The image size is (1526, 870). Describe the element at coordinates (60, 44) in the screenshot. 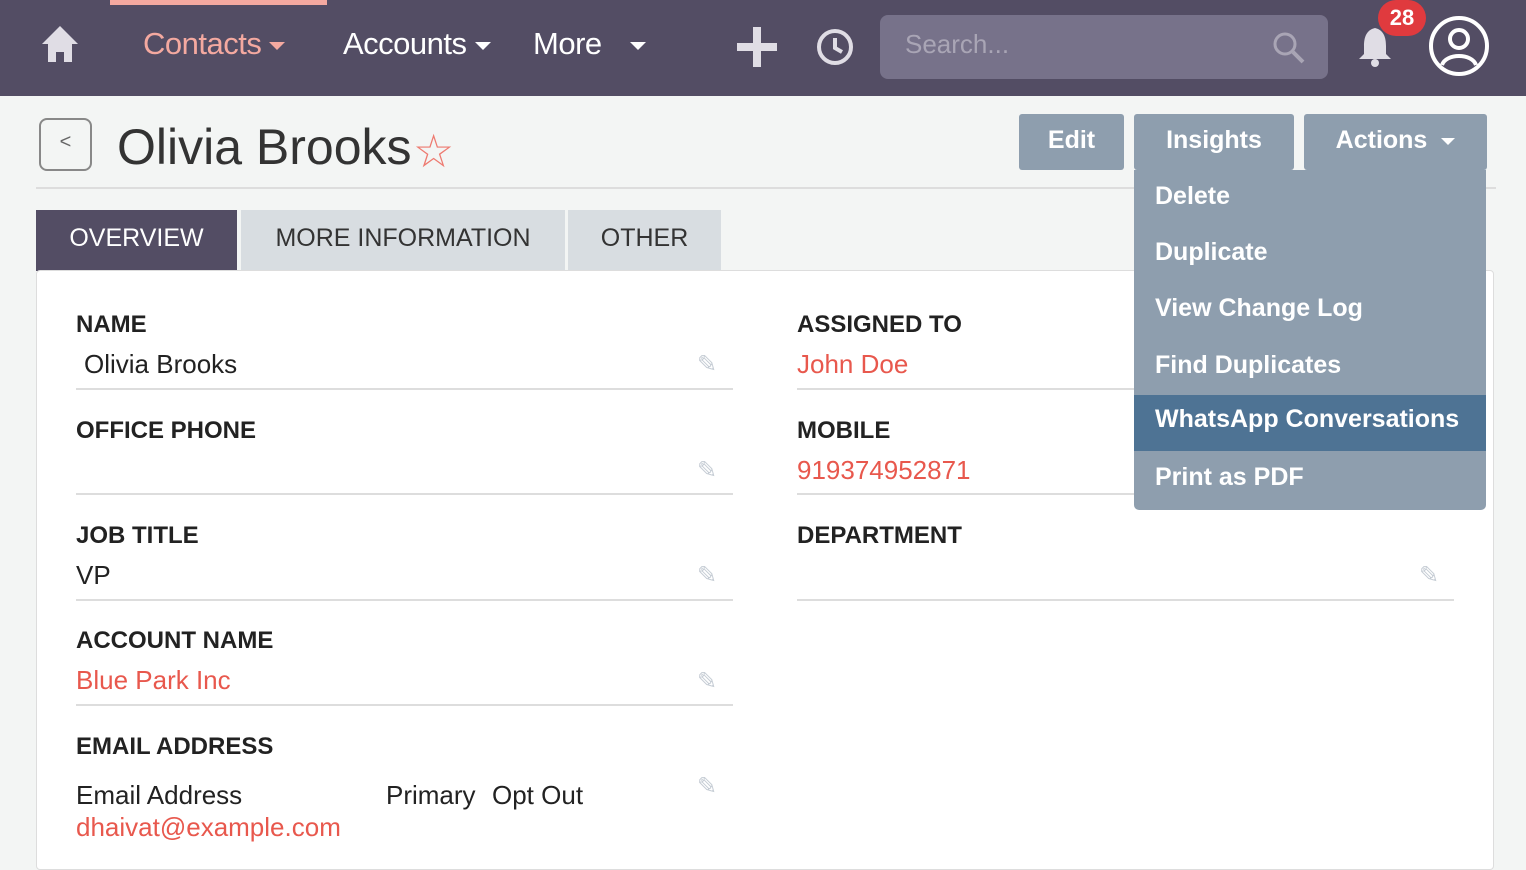

I see `home-icon` at that location.